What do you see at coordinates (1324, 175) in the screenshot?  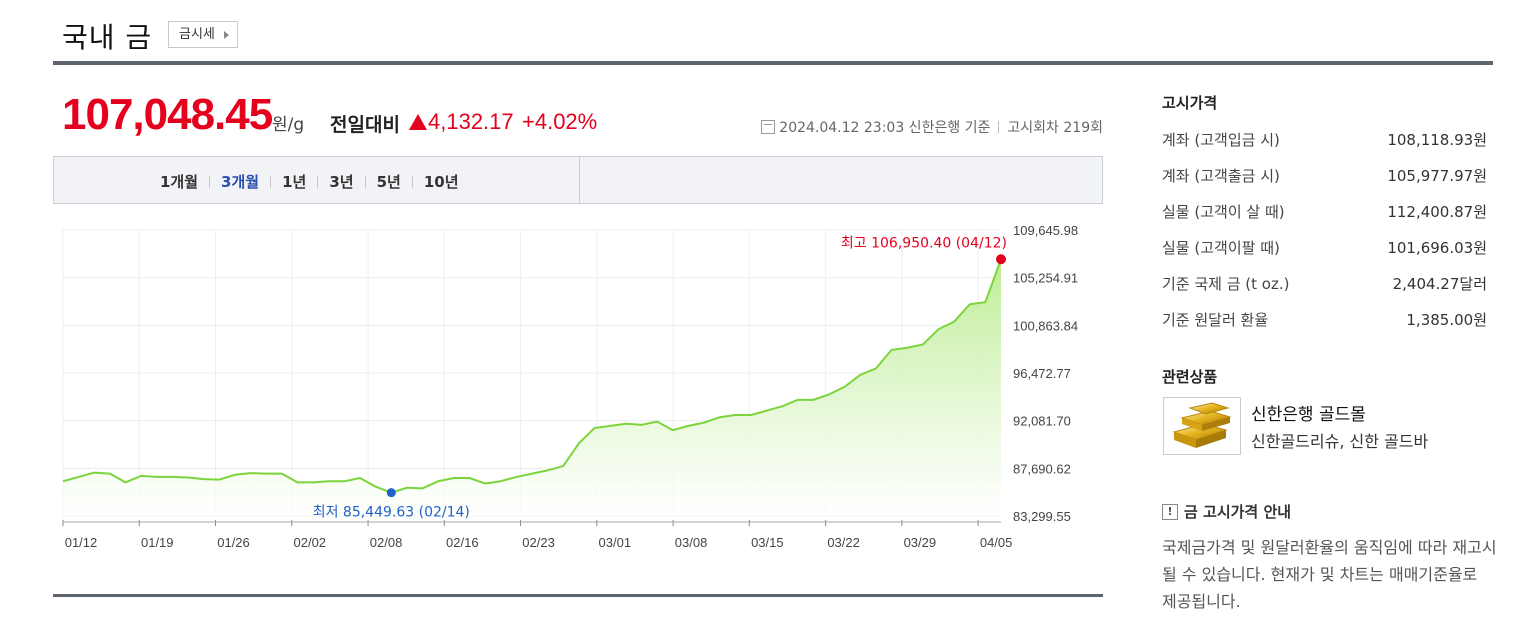 I see `notice-price-row: 계좌 (고객출금 시) 105,977.97원` at bounding box center [1324, 175].